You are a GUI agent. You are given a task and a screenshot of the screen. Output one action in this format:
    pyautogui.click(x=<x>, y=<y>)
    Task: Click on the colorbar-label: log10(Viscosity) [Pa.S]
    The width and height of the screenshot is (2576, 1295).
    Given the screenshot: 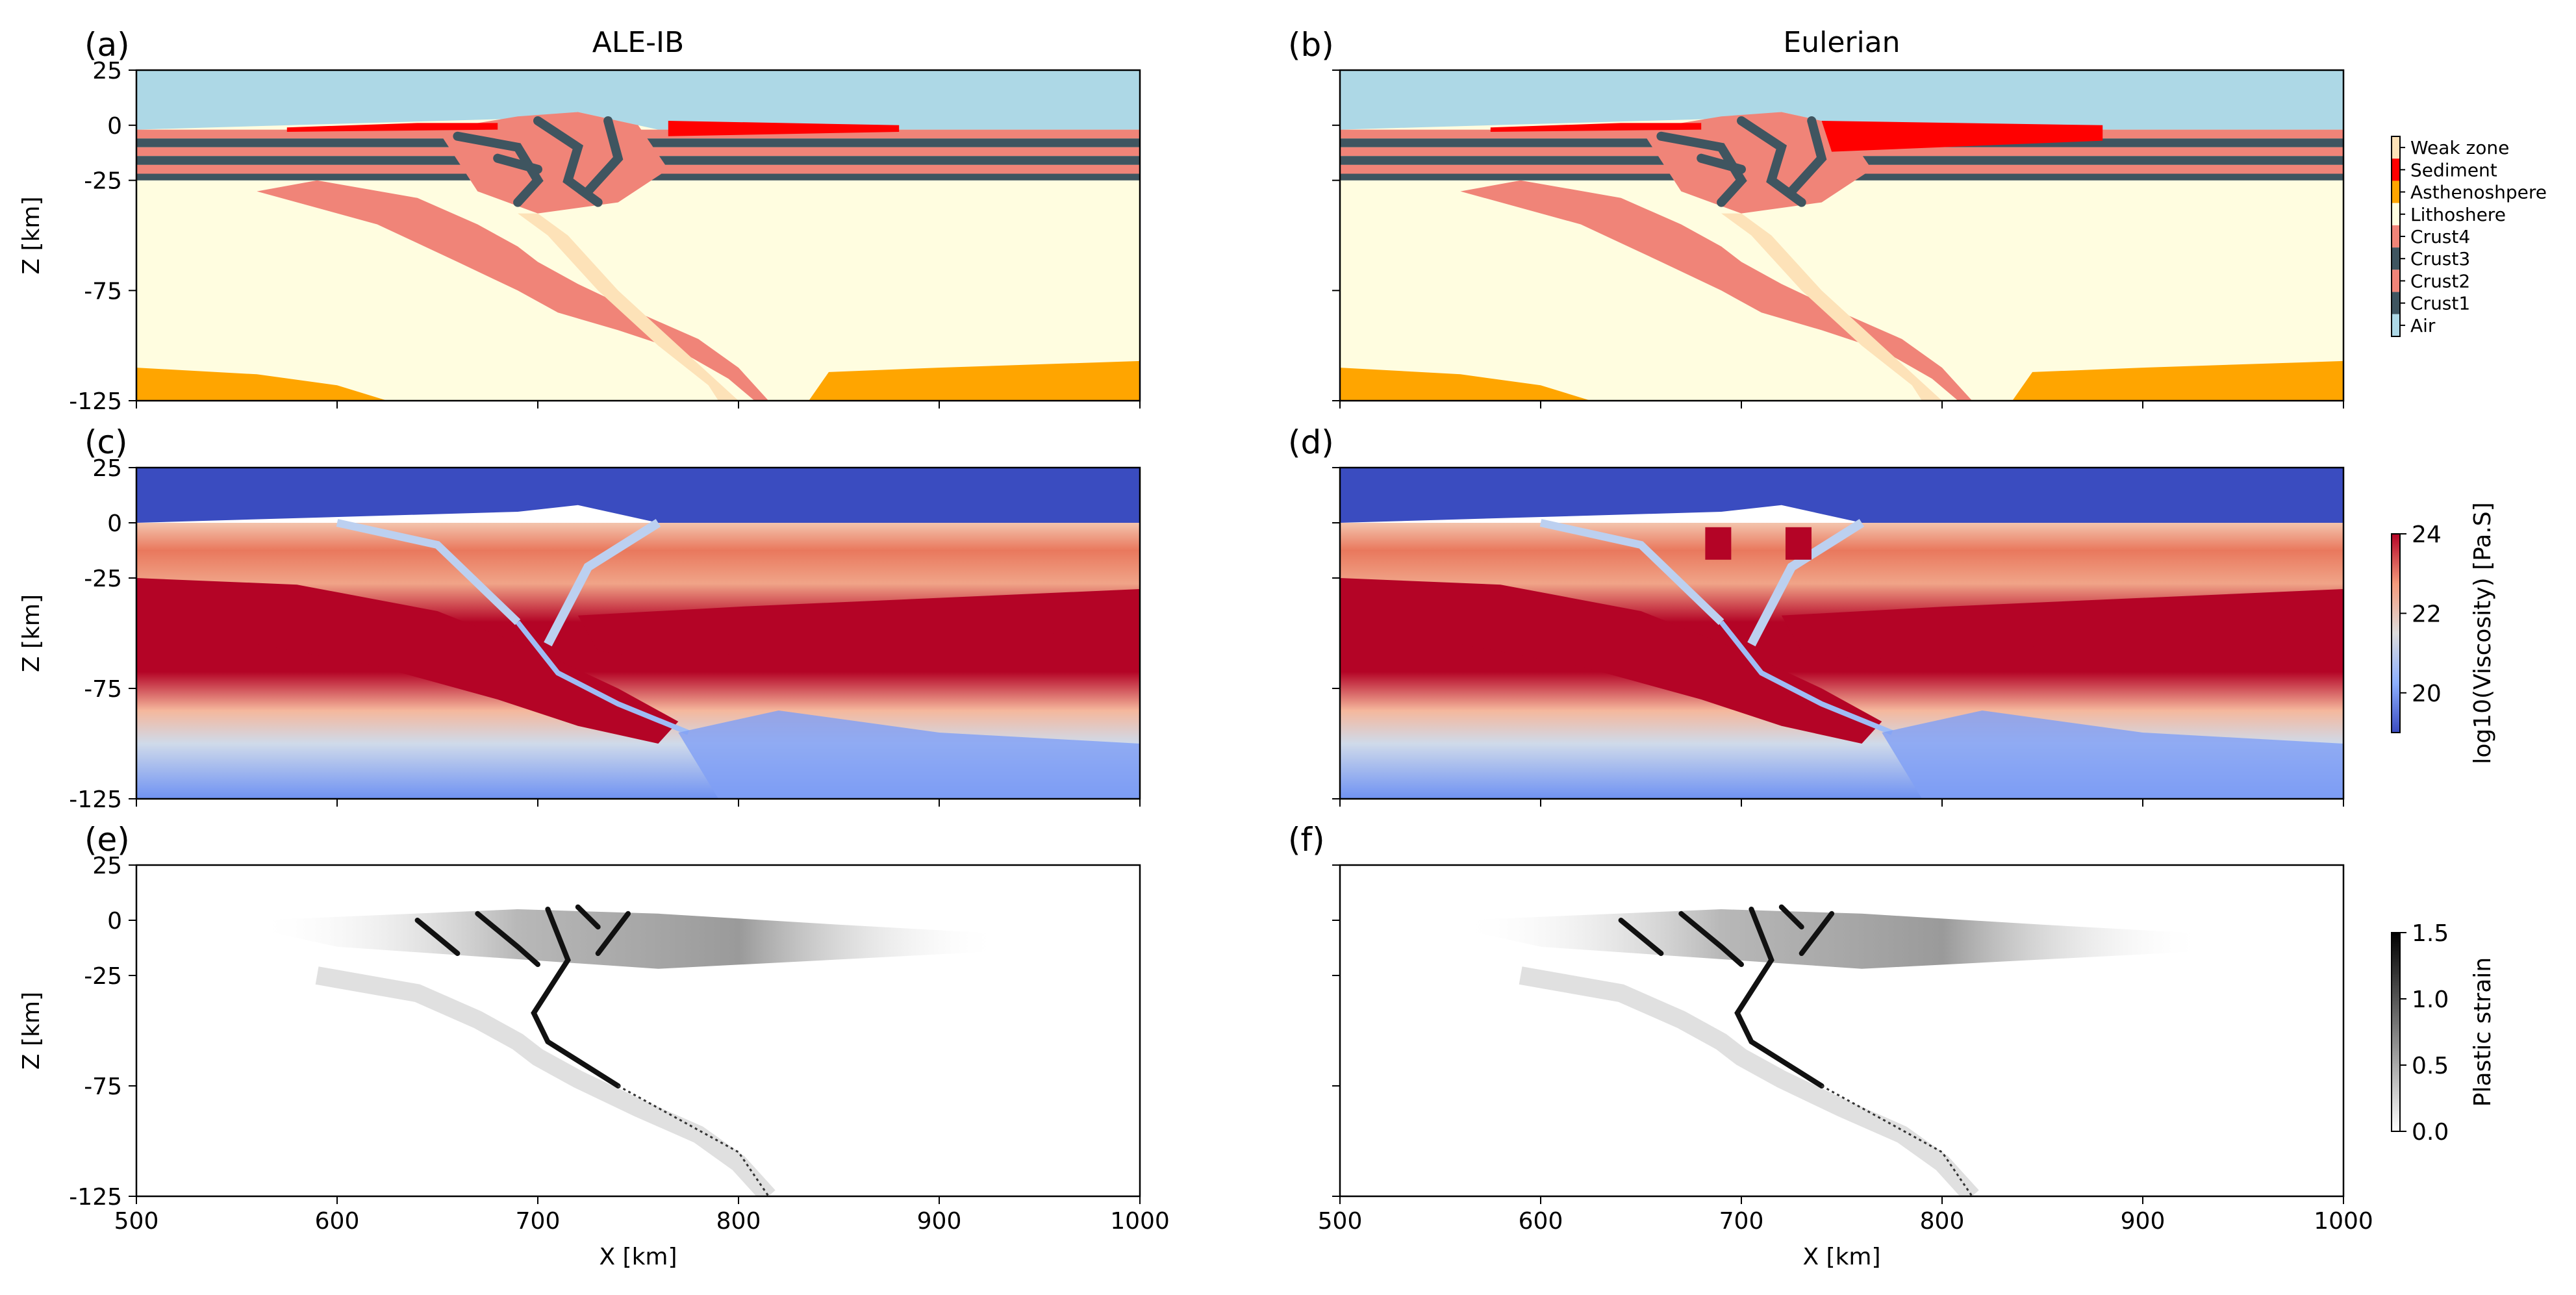 What is the action you would take?
    pyautogui.click(x=2482, y=633)
    